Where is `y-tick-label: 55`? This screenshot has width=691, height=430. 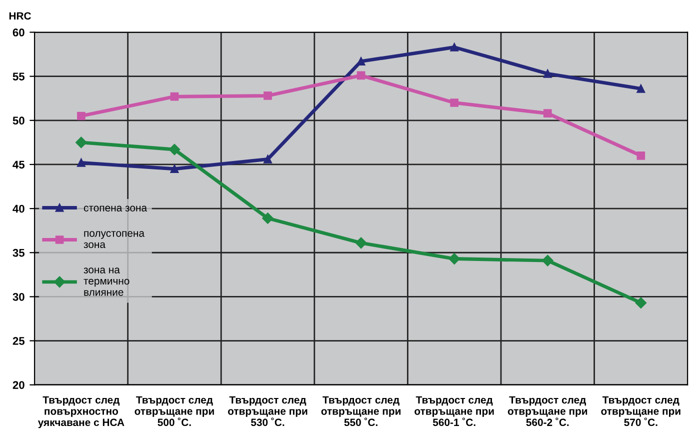 y-tick-label: 55 is located at coordinates (18, 76).